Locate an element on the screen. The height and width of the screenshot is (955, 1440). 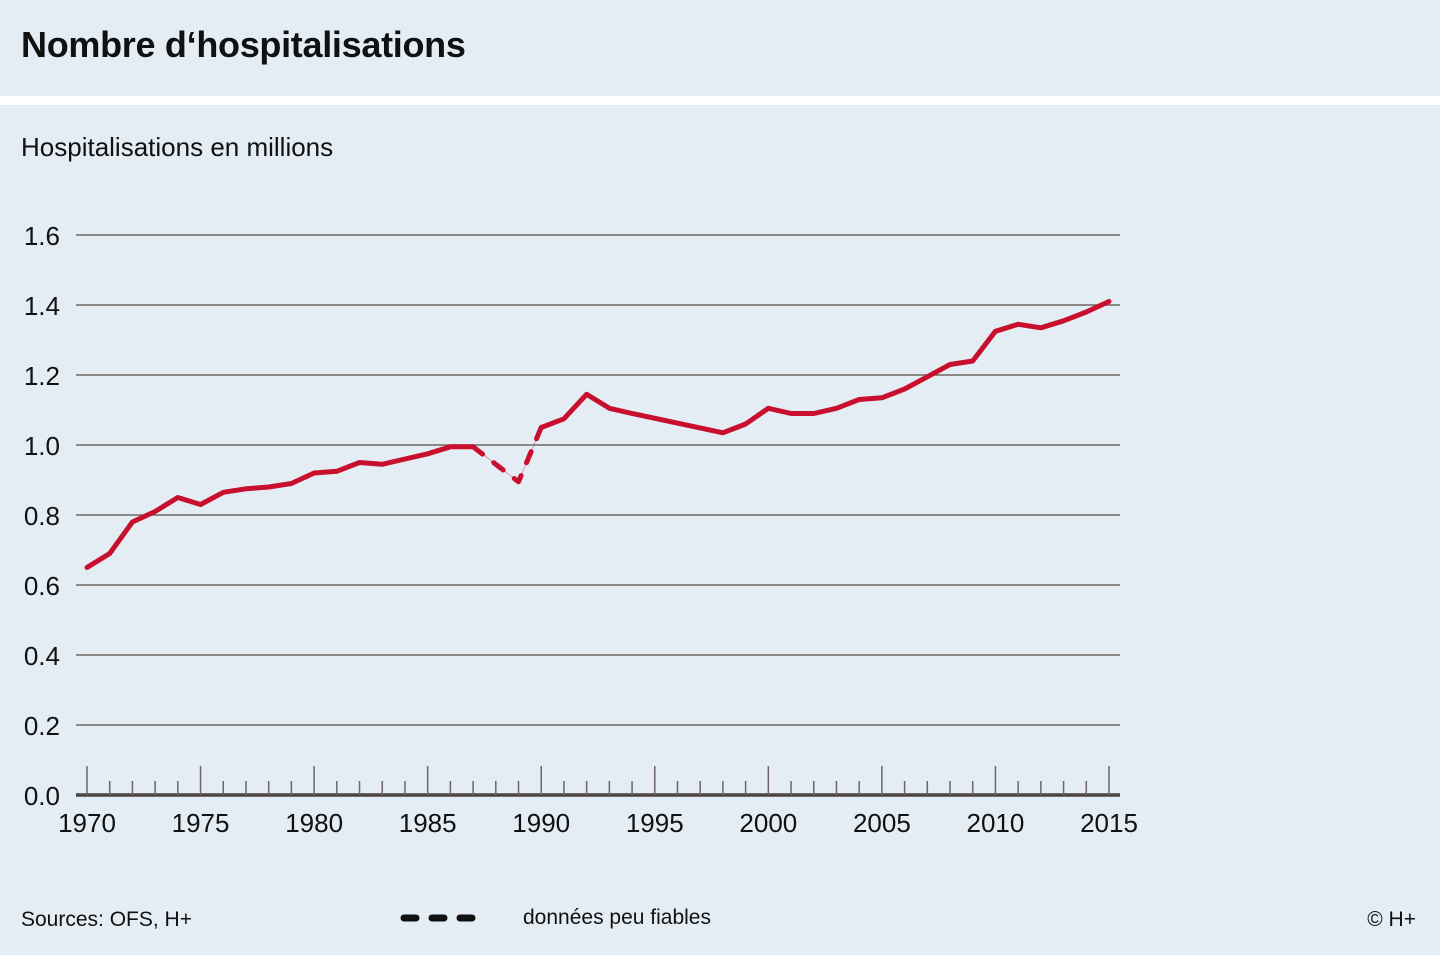
y-tick-label: 0.6 is located at coordinates (42, 586).